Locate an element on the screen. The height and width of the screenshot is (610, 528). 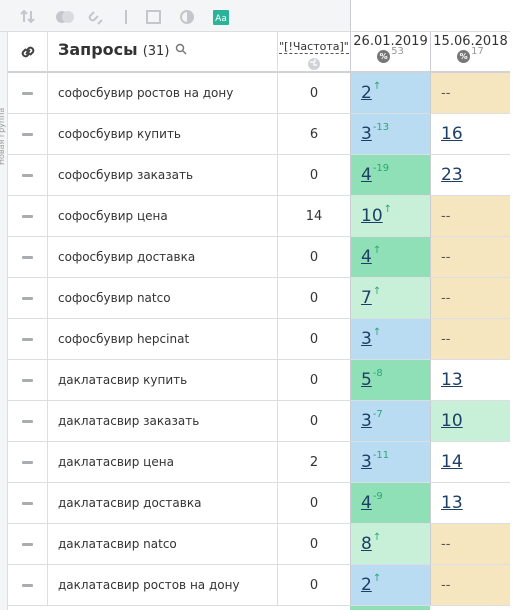
query: даклатасвир заказать is located at coordinates (163, 421).